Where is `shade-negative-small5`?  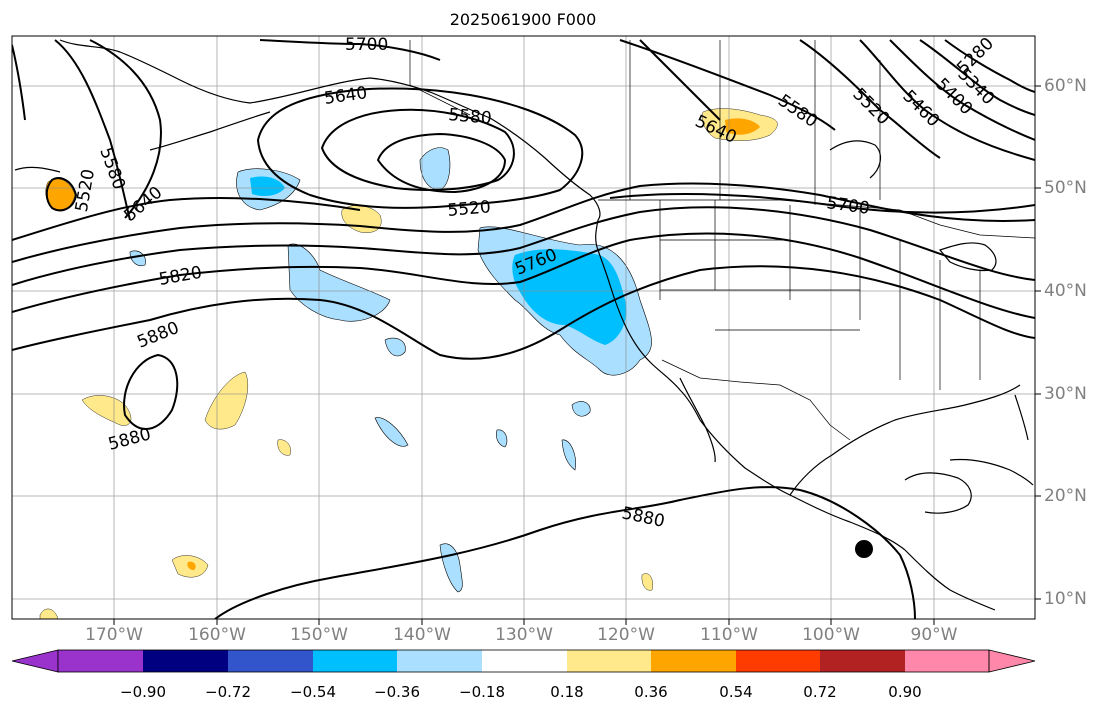
shade-negative-small5 is located at coordinates (137, 258).